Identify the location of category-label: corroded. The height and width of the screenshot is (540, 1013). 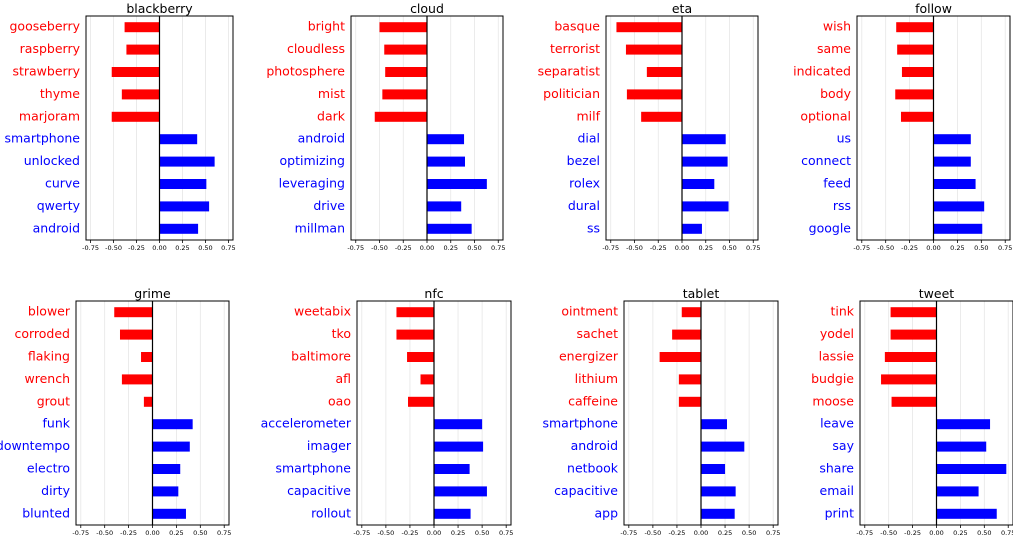
(42, 333).